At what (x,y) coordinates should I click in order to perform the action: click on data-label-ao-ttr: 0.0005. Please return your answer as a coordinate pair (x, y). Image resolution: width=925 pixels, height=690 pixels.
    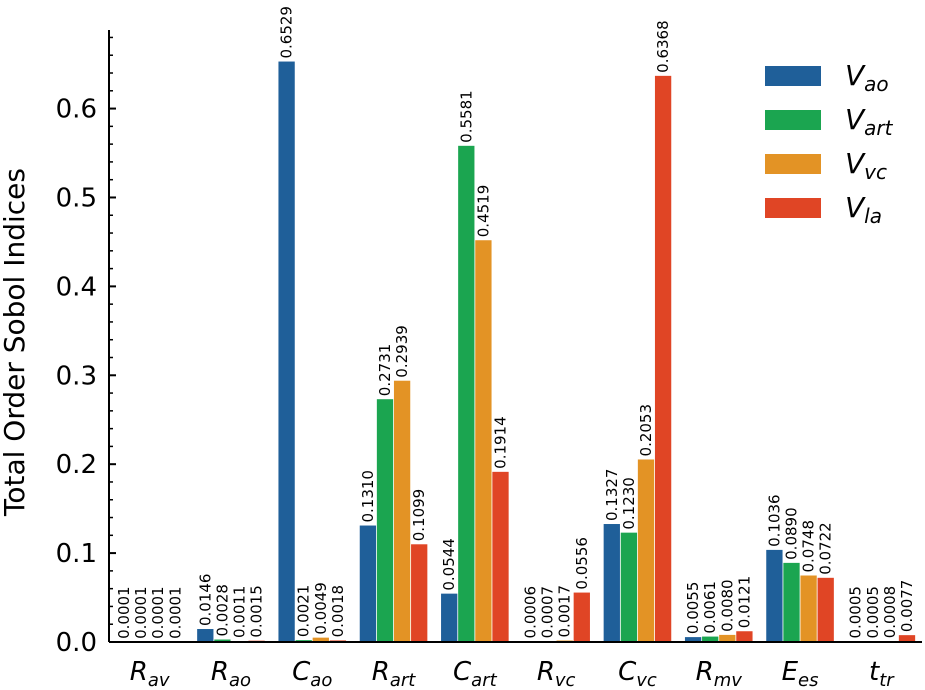
    Looking at the image, I should click on (856, 612).